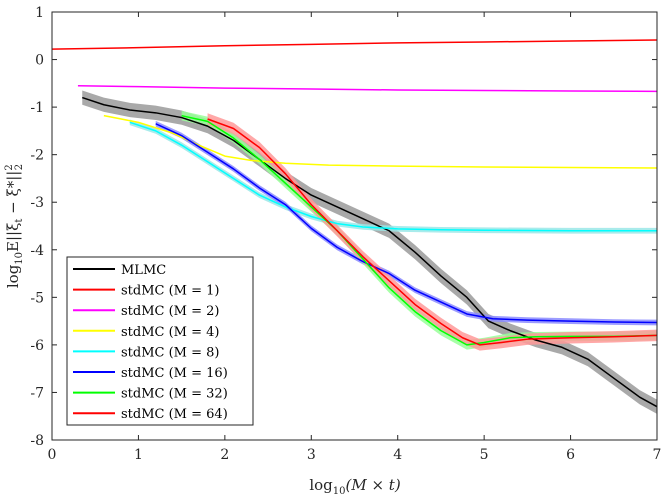  What do you see at coordinates (39, 61) in the screenshot?
I see `y-tick-label: 0` at bounding box center [39, 61].